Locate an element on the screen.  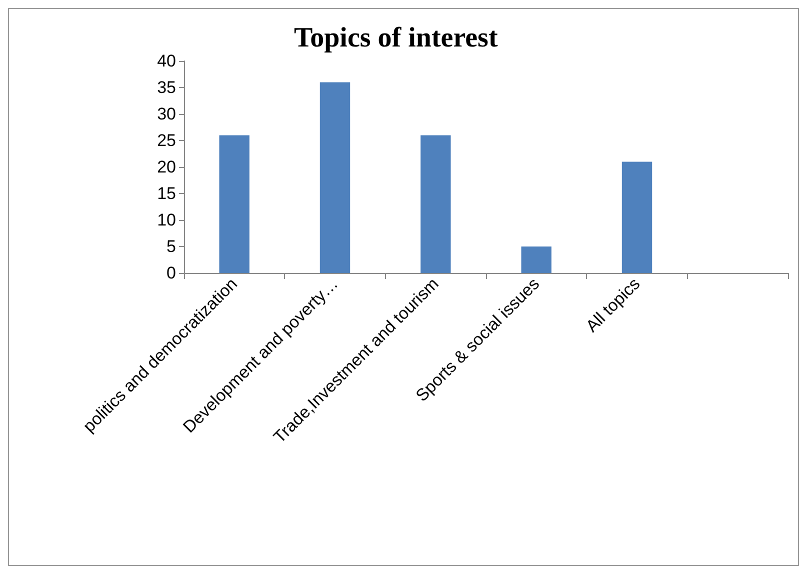
y-tick-label: 0 is located at coordinates (171, 273).